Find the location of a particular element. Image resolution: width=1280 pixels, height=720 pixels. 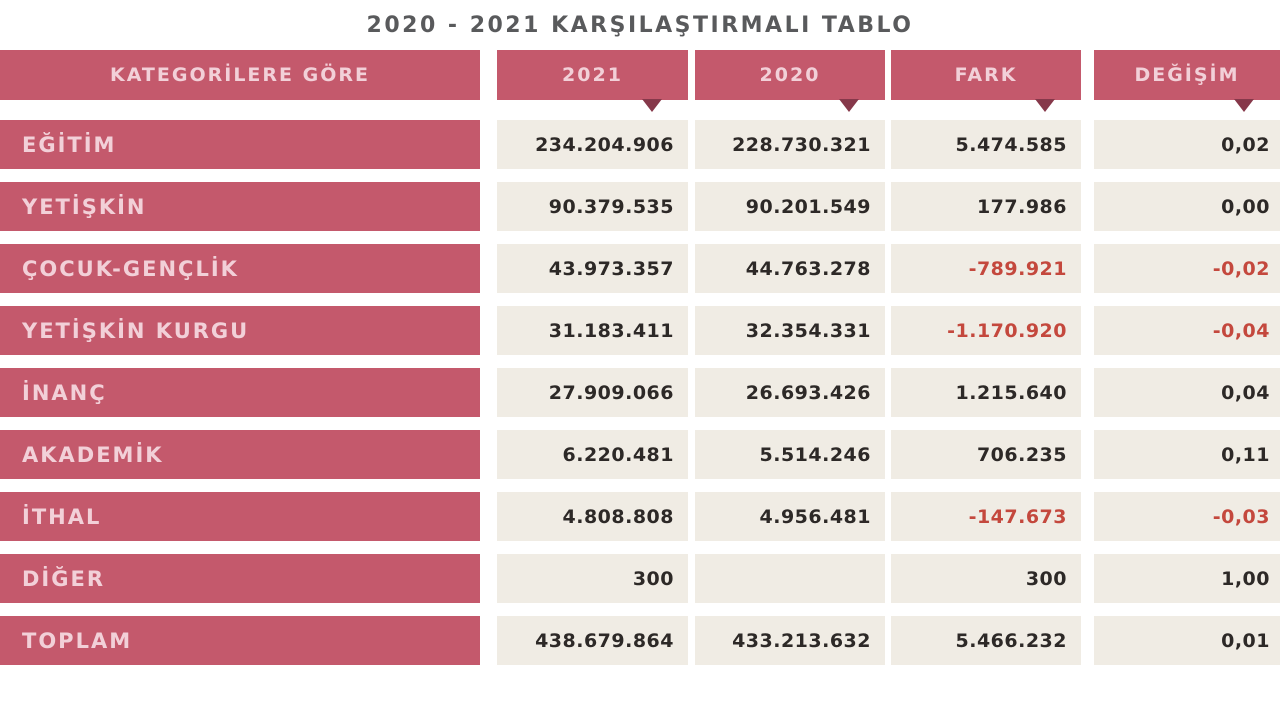

header-fark: FARK is located at coordinates (986, 81).